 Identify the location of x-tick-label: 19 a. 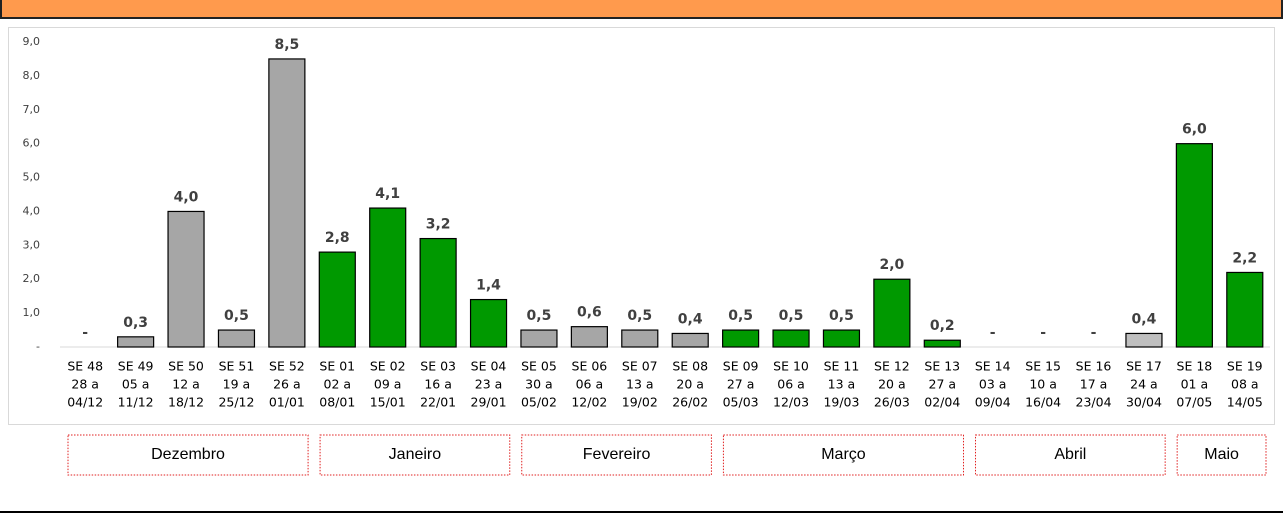
(237, 384).